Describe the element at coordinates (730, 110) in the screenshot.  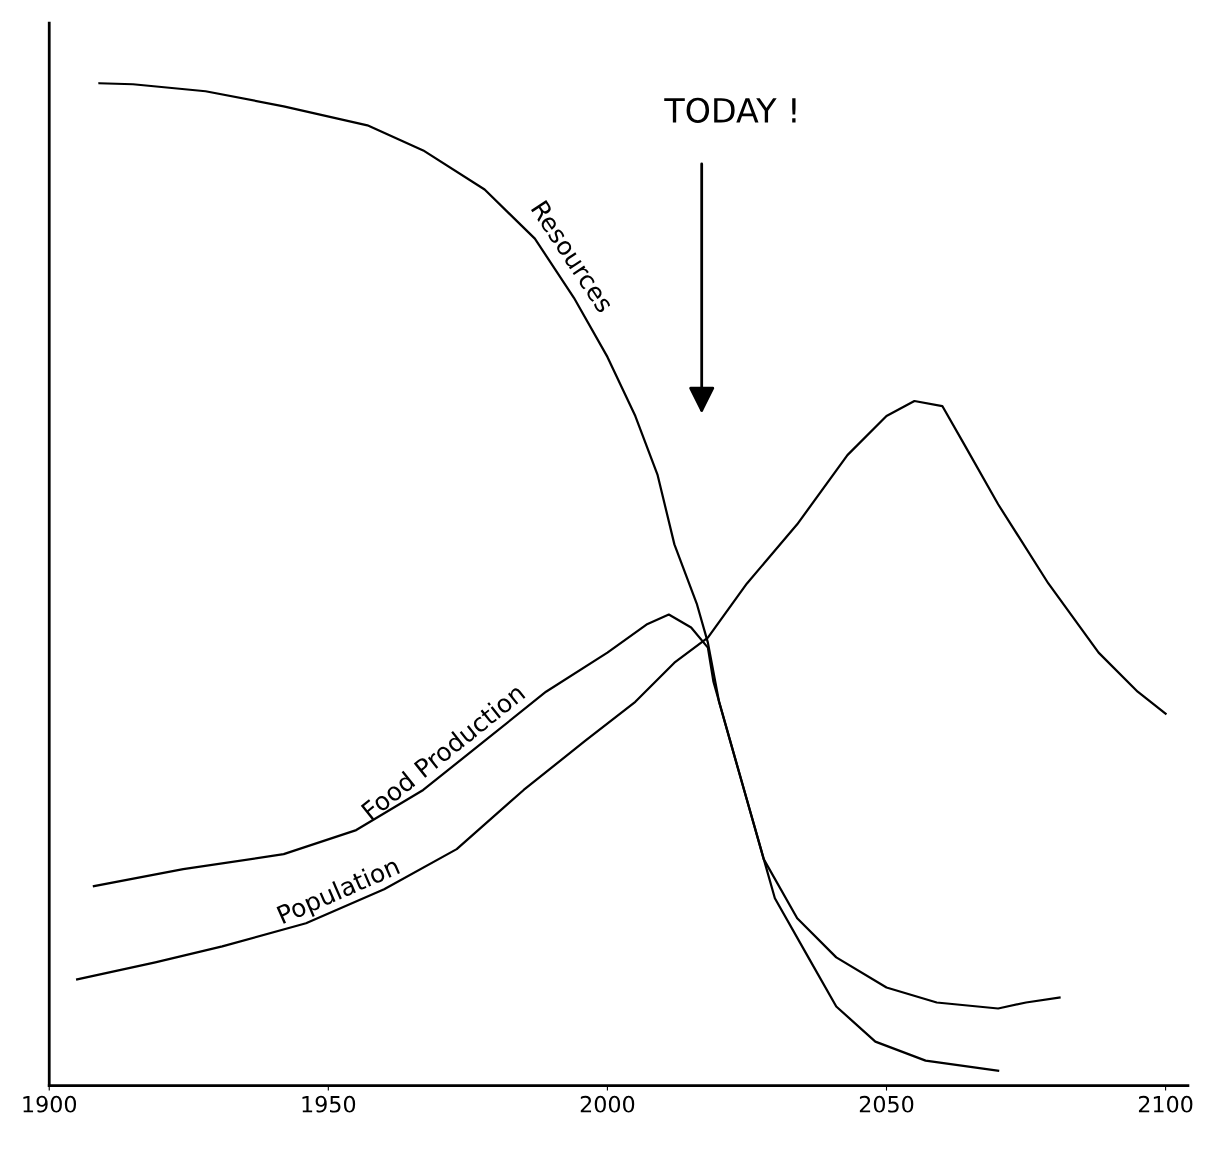
I see `annotation: TODAY !` at that location.